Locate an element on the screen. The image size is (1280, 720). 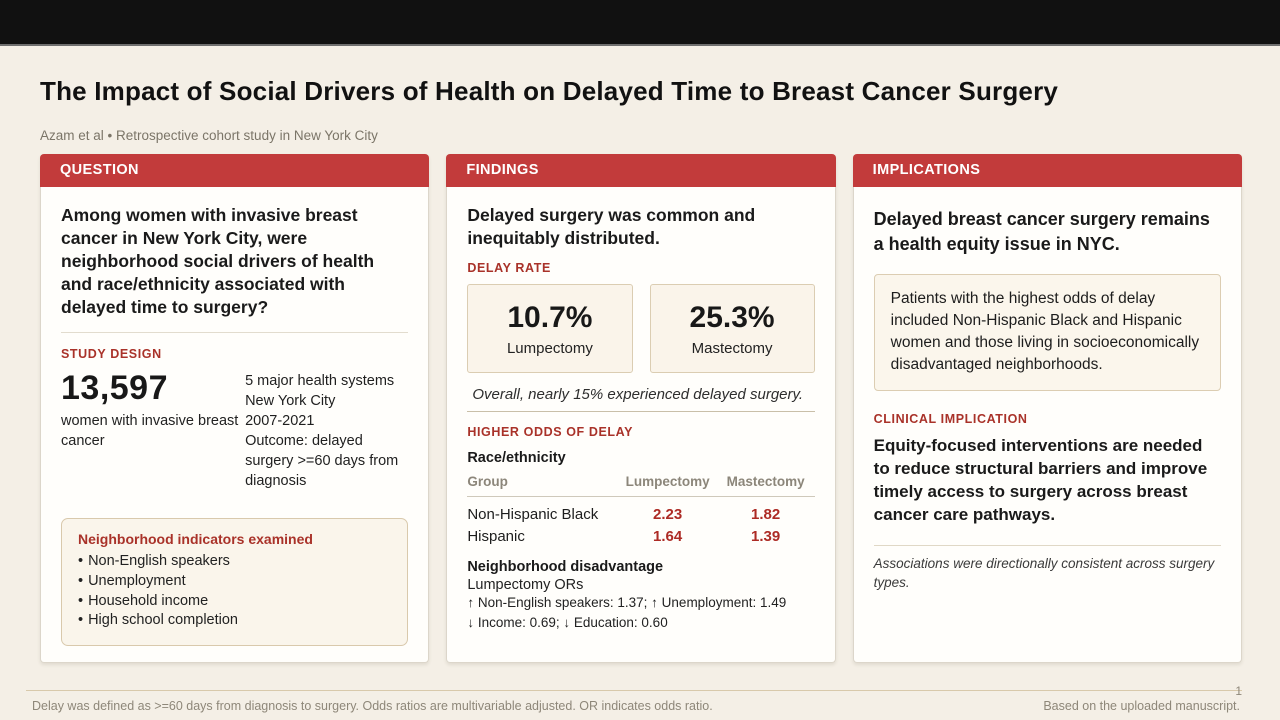
stat-value: 10.7% is located at coordinates (550, 318).